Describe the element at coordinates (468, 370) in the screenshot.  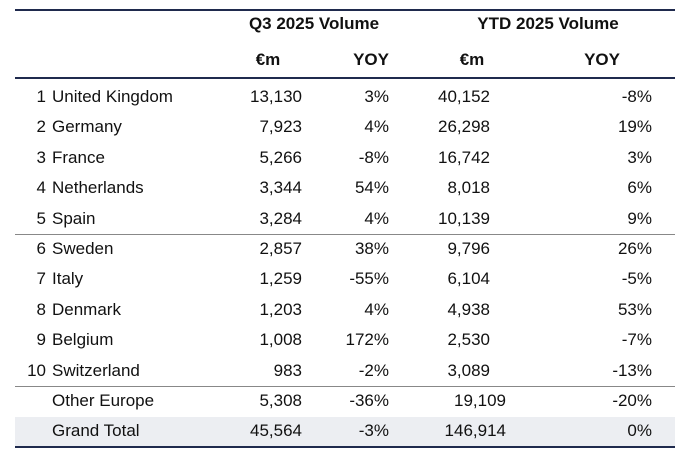
I see `value-cell: 3,089` at that location.